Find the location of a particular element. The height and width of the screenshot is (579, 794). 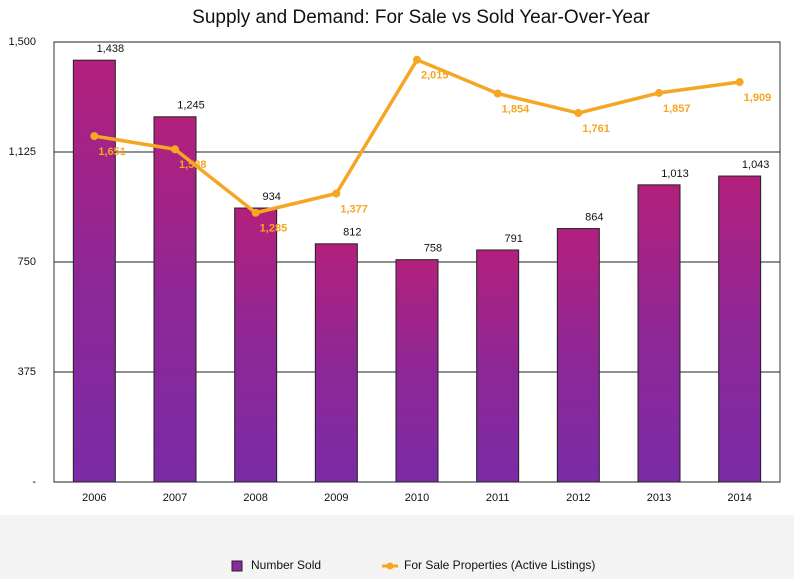

line-value-label: 1,909 is located at coordinates (758, 98).